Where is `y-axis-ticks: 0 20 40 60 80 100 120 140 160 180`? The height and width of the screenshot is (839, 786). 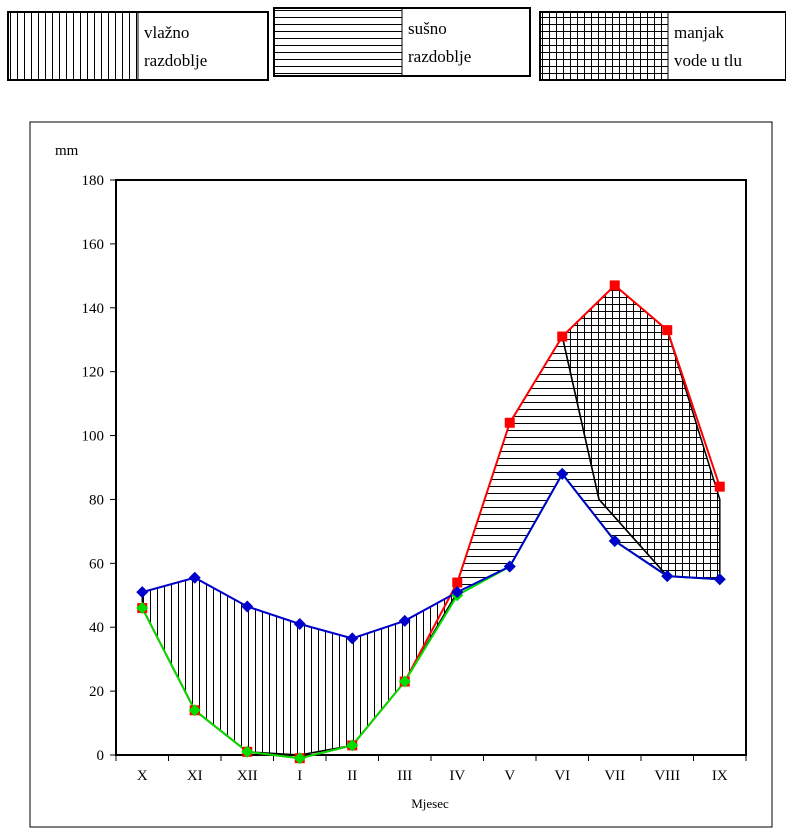
y-axis-ticks: 0 20 40 60 80 100 120 140 160 180 is located at coordinates (99, 468).